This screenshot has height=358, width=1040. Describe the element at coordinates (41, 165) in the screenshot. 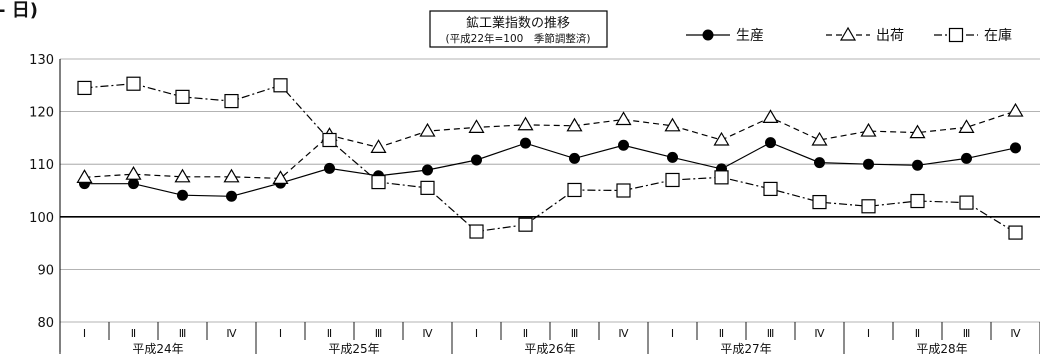

I see `y-tick-label-110: 110` at that location.